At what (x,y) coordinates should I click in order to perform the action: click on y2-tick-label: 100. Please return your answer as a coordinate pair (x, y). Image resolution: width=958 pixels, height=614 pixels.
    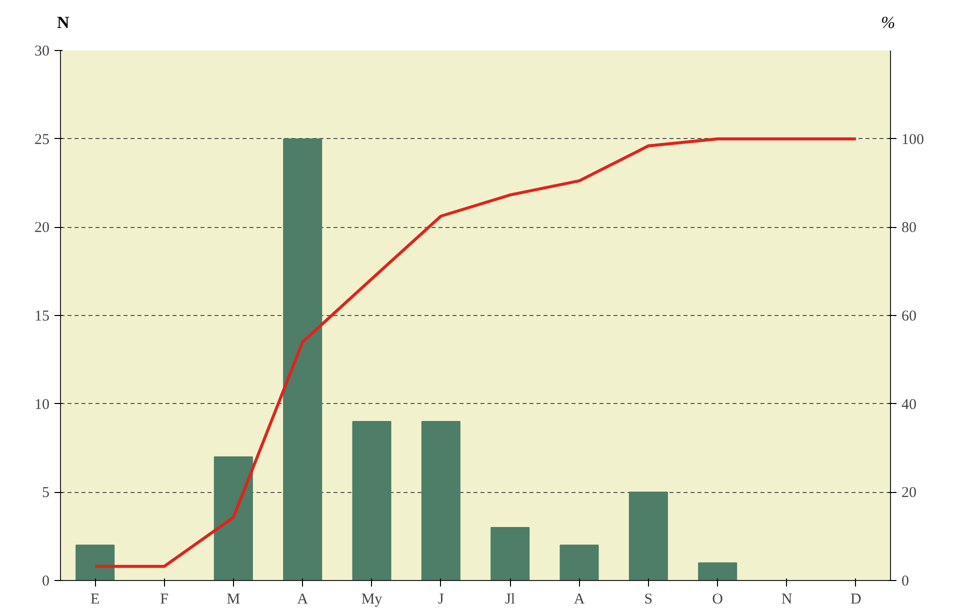
    Looking at the image, I should click on (913, 140).